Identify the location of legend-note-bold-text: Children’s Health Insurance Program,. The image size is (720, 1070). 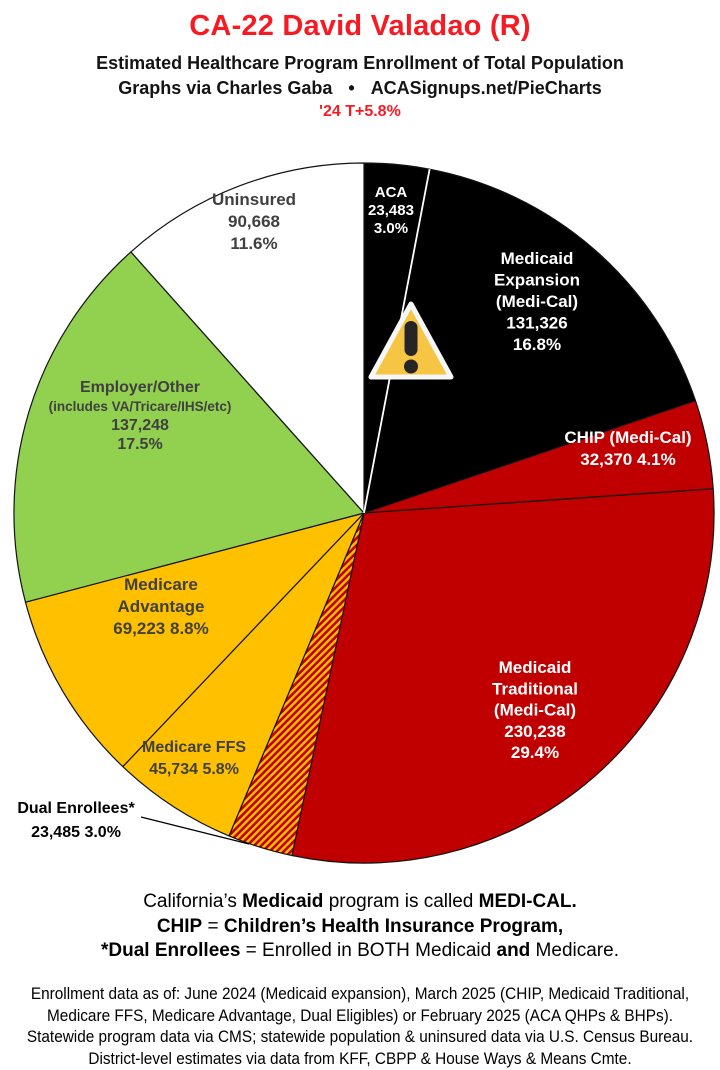
(393, 926).